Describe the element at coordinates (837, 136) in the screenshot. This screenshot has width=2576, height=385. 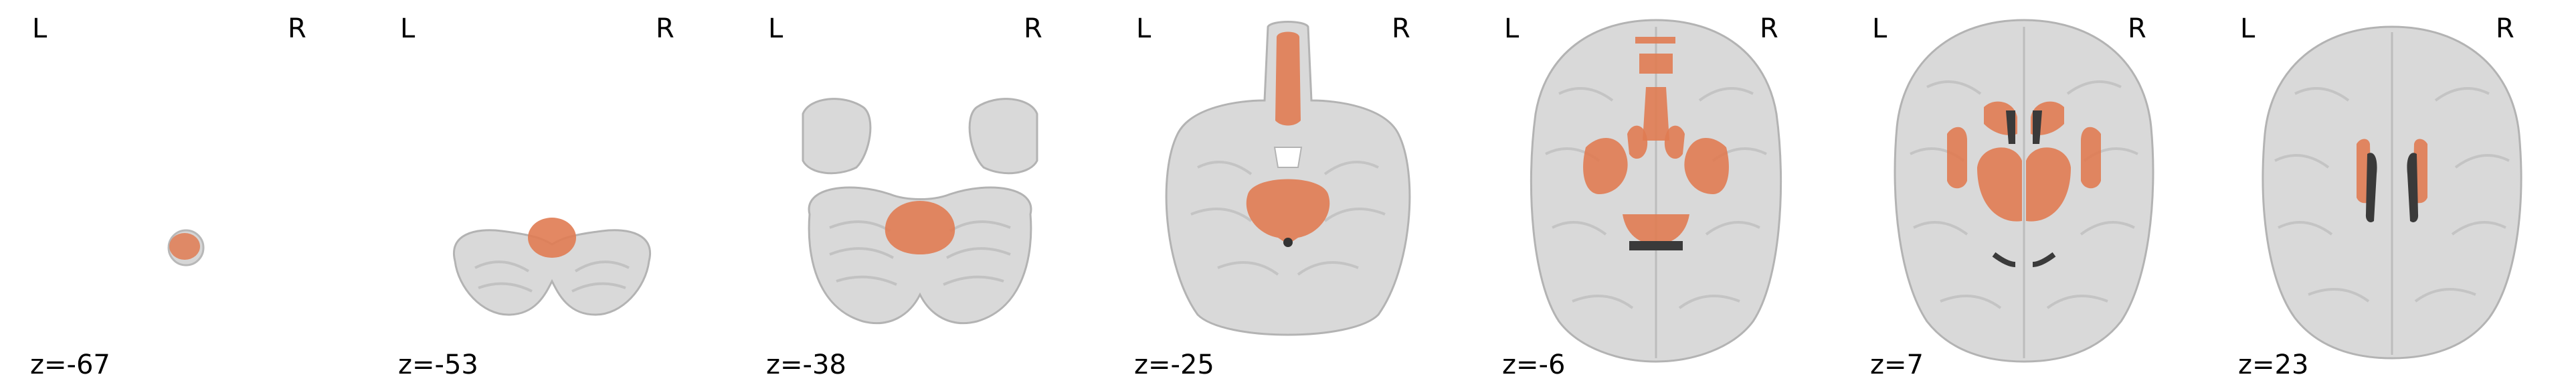
I see `left-temporal-lobe` at that location.